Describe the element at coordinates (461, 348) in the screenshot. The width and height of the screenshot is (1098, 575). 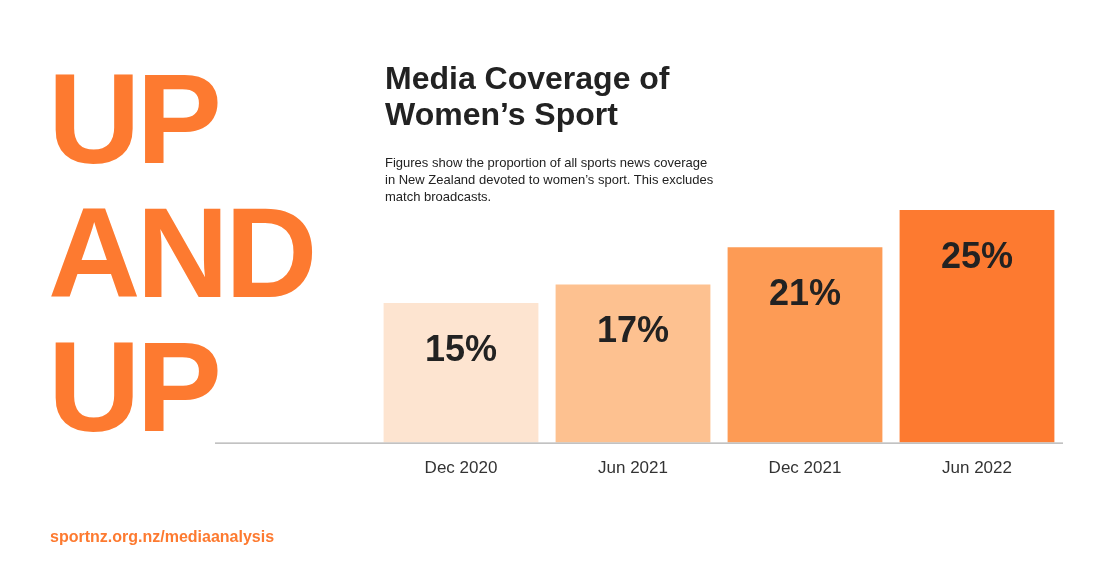
I see `data-label: 15%` at that location.